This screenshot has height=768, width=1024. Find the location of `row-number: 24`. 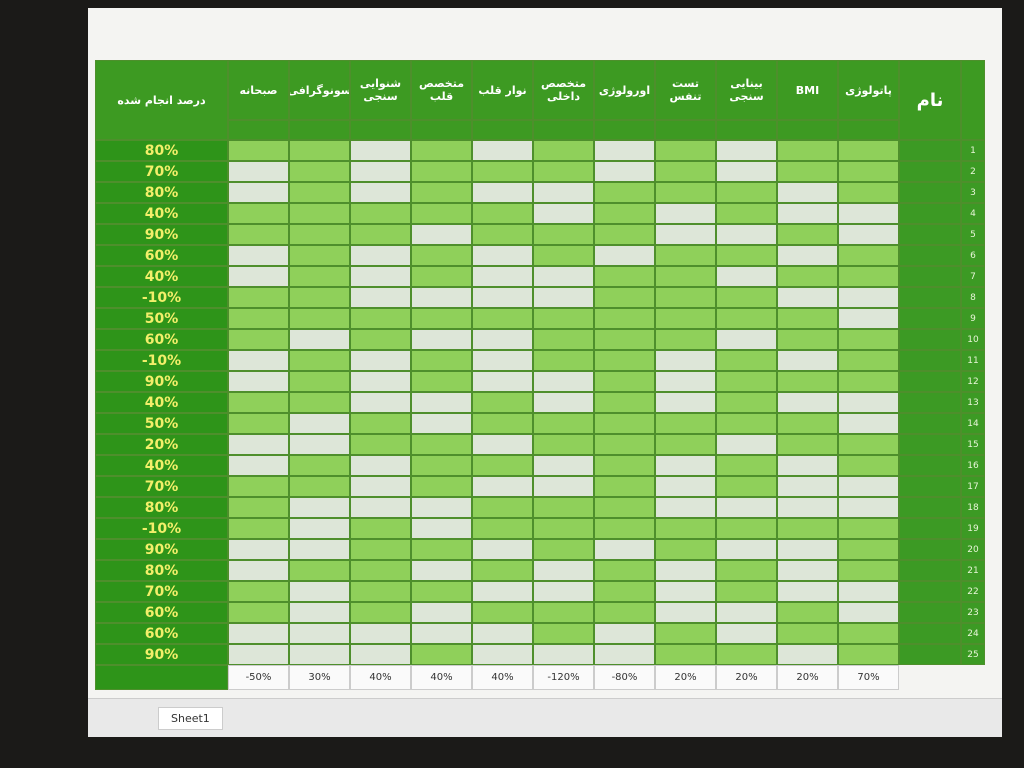

row-number: 24 is located at coordinates (973, 633).